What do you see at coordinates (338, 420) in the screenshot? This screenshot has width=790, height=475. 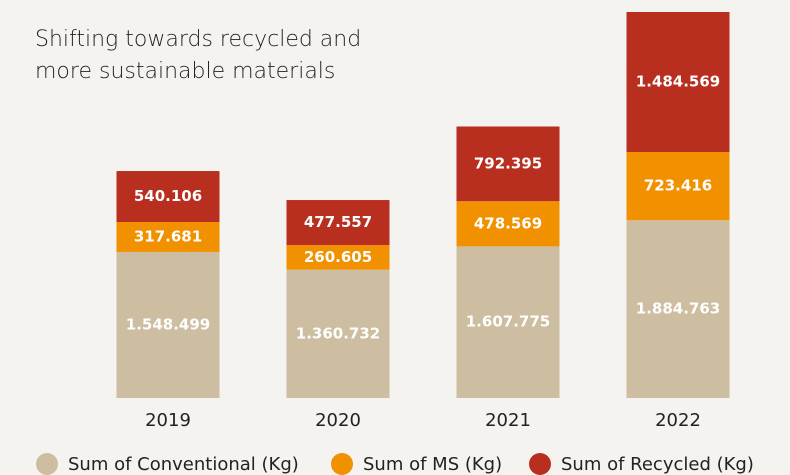 I see `x-tick-label: 2020` at bounding box center [338, 420].